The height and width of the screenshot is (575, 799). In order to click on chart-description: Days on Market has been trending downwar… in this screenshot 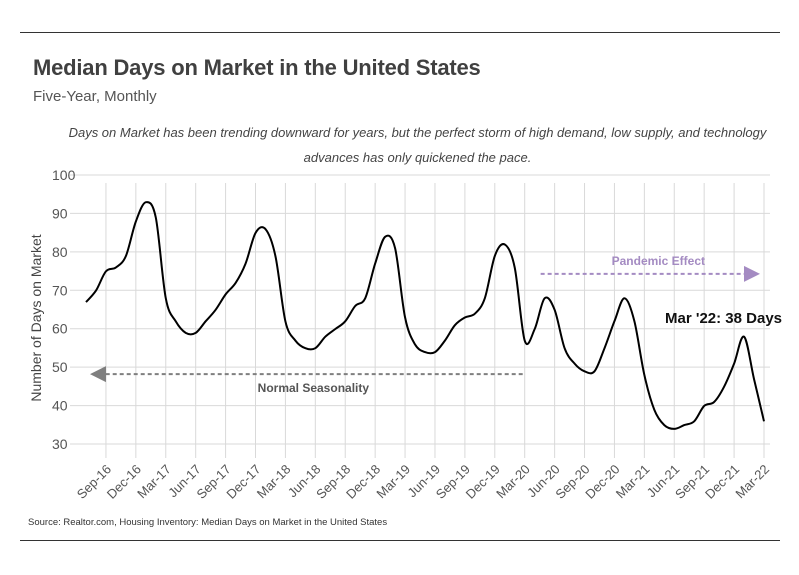, I will do `click(417, 145)`.